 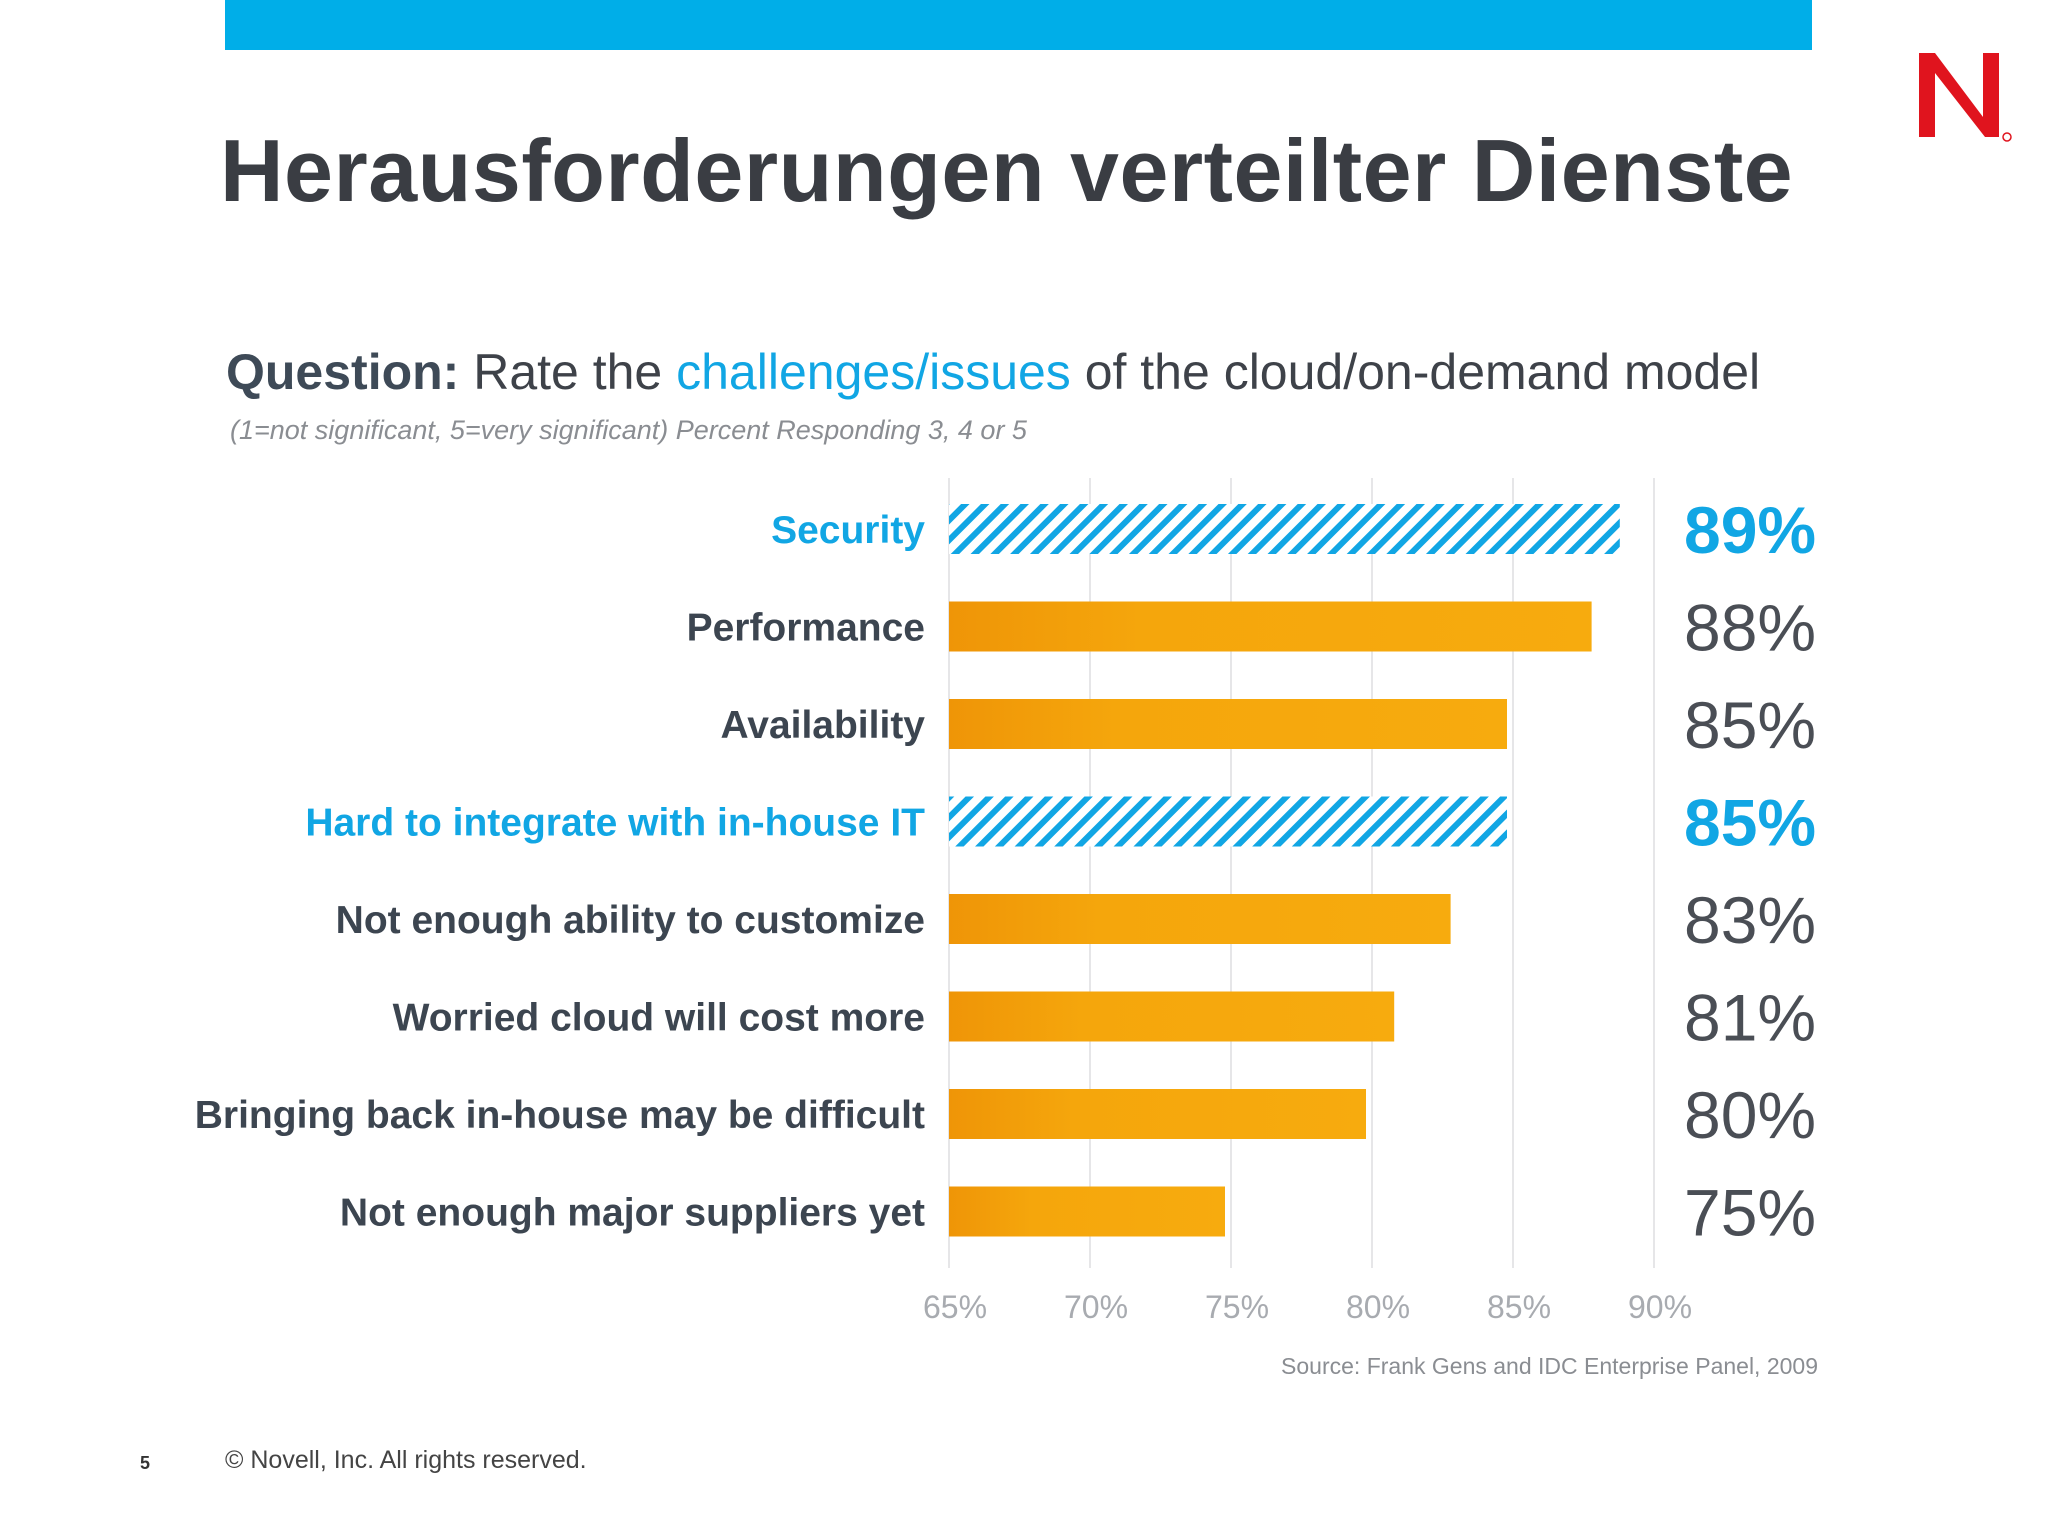 What do you see at coordinates (1415, 372) in the screenshot?
I see `question-text-end: of the cloud/on-demand model` at bounding box center [1415, 372].